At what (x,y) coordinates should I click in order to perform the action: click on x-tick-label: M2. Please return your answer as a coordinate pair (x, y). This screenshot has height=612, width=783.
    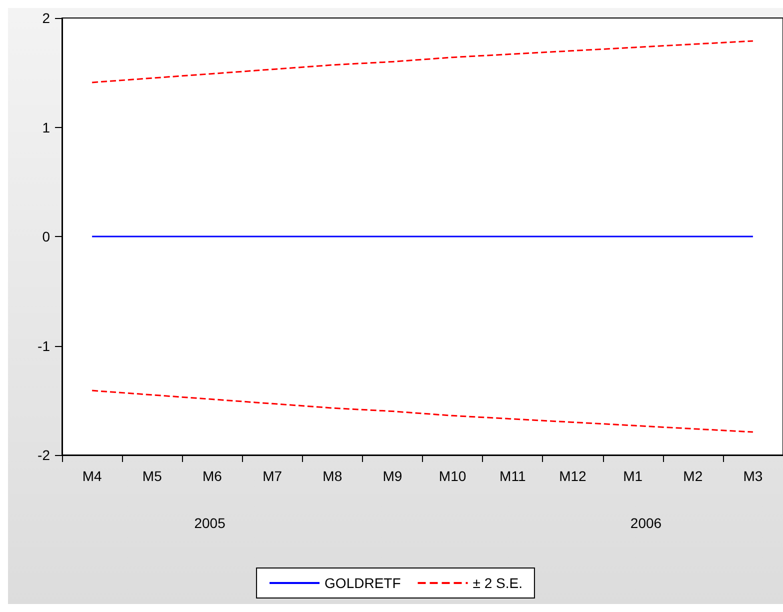
    Looking at the image, I should click on (693, 476).